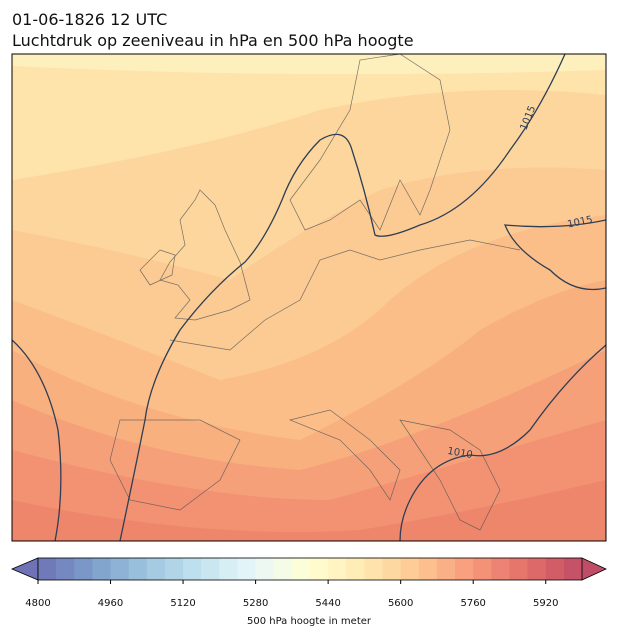  What do you see at coordinates (37, 603) in the screenshot?
I see `colorbar-tick-label: 4800` at bounding box center [37, 603].